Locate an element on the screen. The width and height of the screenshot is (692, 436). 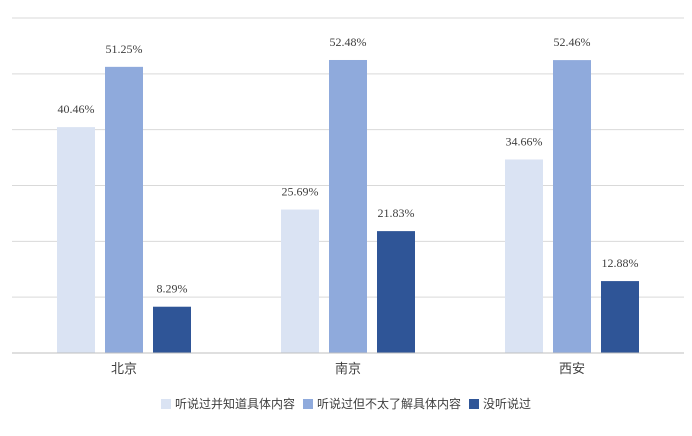
legend-item: 听说过但不太了解具体内容 is located at coordinates (381, 403).